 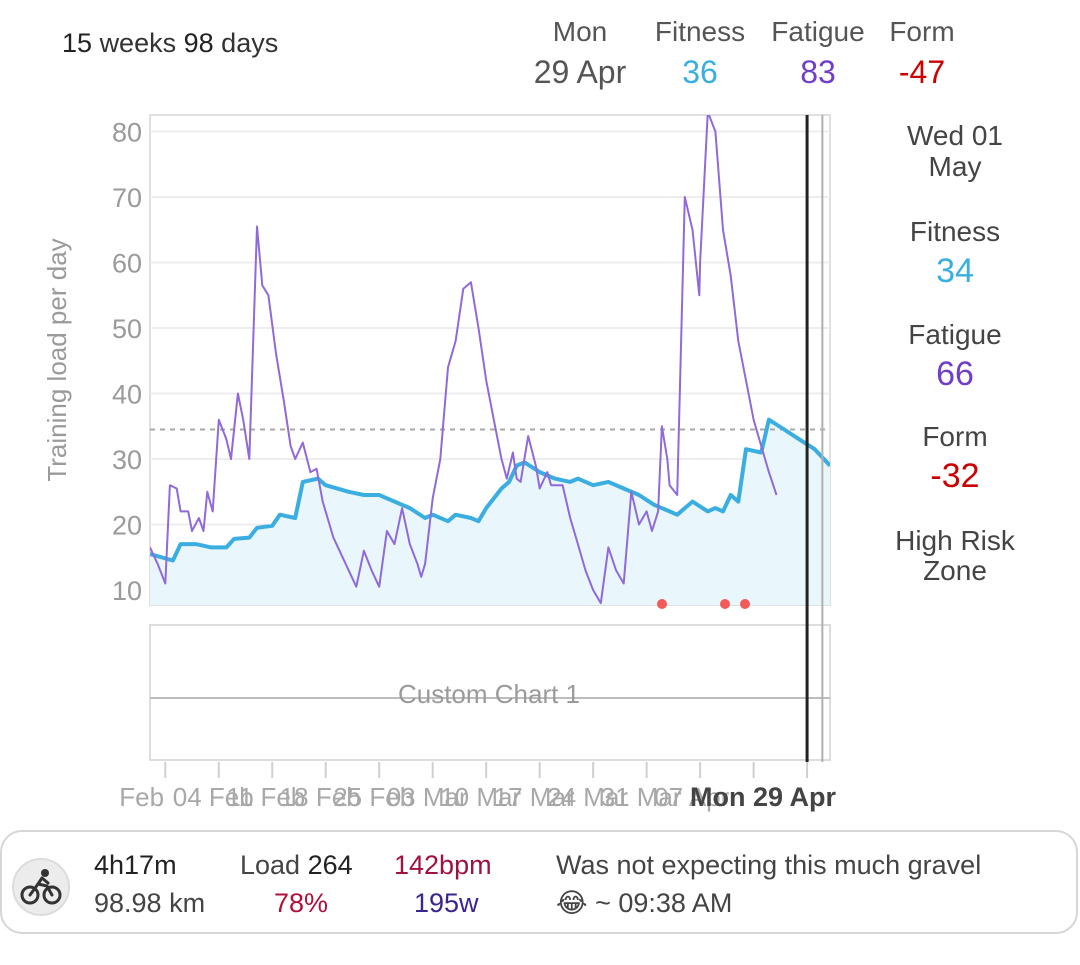 What do you see at coordinates (127, 591) in the screenshot?
I see `y-tick-label: 10` at bounding box center [127, 591].